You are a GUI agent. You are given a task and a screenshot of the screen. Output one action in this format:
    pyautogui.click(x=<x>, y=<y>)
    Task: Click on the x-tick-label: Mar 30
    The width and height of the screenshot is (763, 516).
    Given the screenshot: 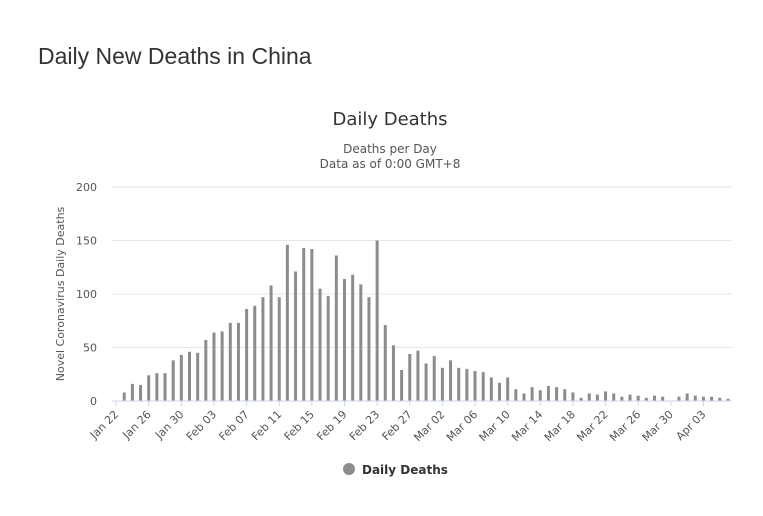 What is the action you would take?
    pyautogui.click(x=658, y=426)
    